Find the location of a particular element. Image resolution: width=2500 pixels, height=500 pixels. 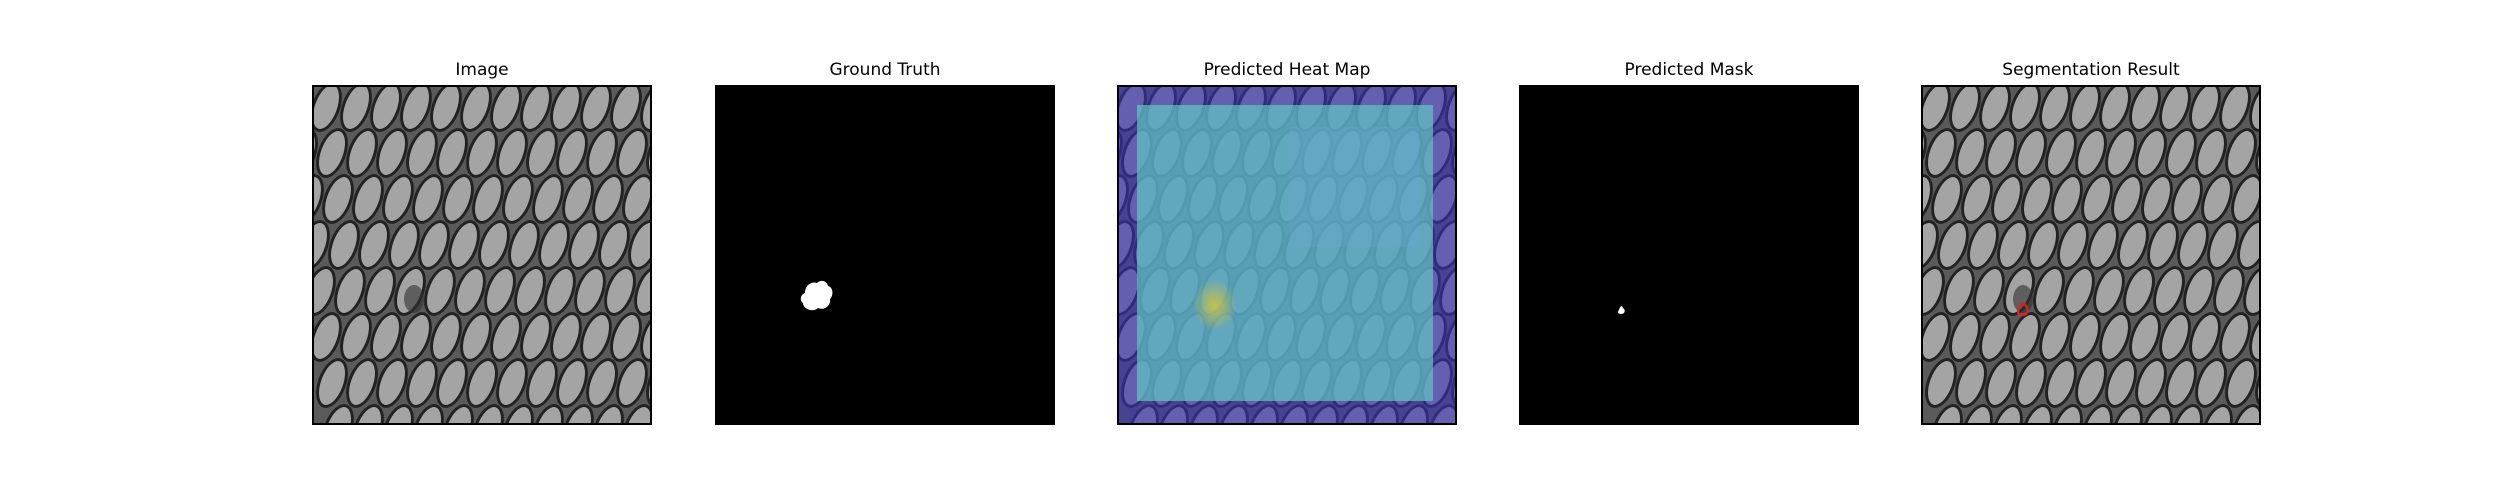

panel-ground-truth: Ground Truth is located at coordinates (885, 250).